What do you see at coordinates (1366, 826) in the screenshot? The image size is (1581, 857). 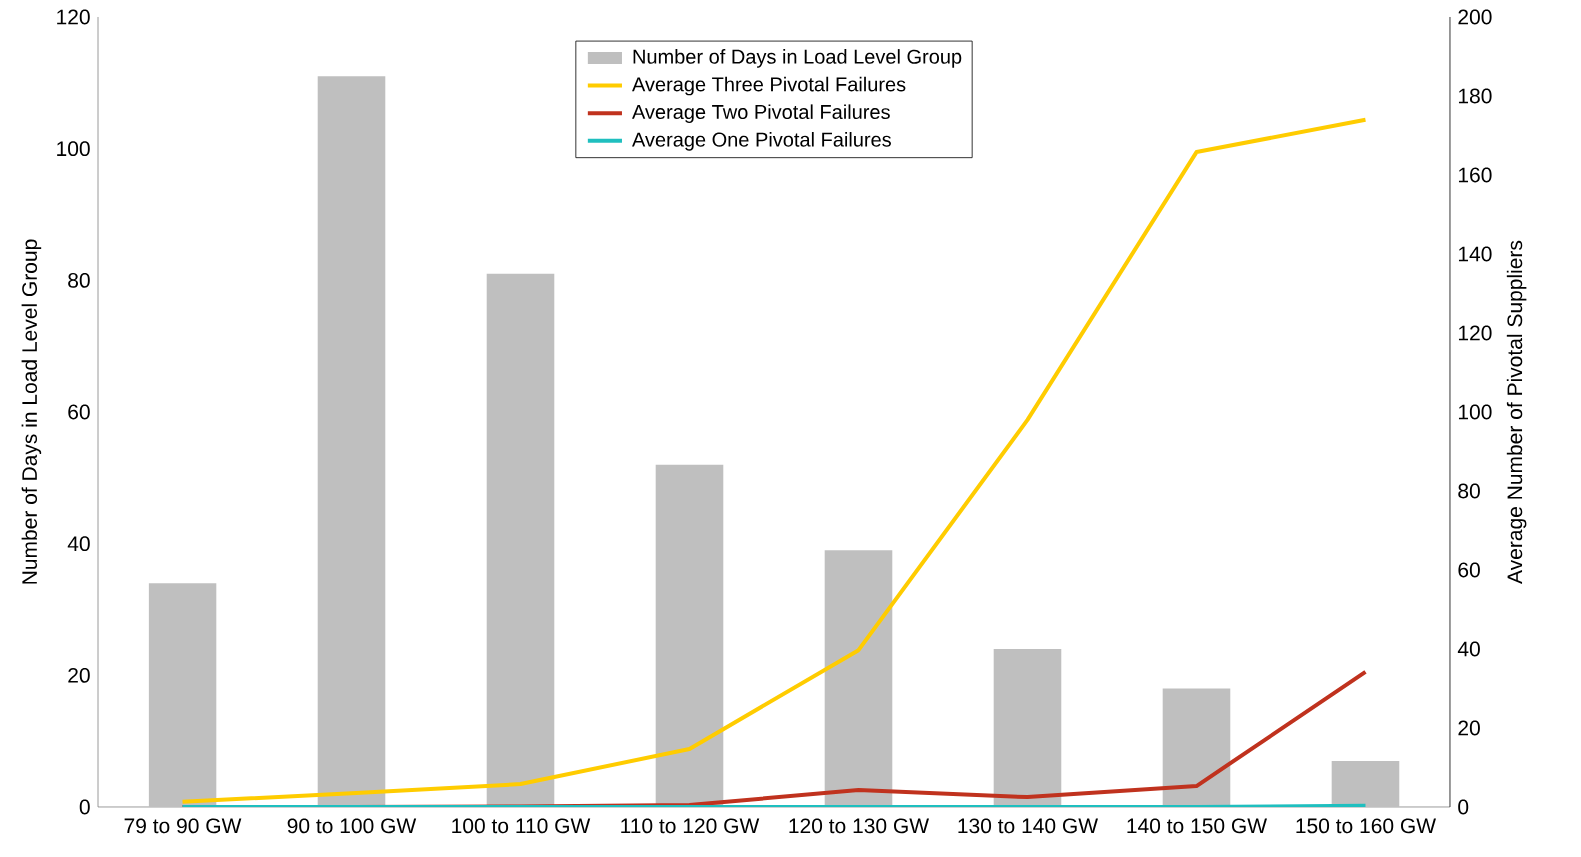 I see `x-tick-label: 150 to 160 GW` at bounding box center [1366, 826].